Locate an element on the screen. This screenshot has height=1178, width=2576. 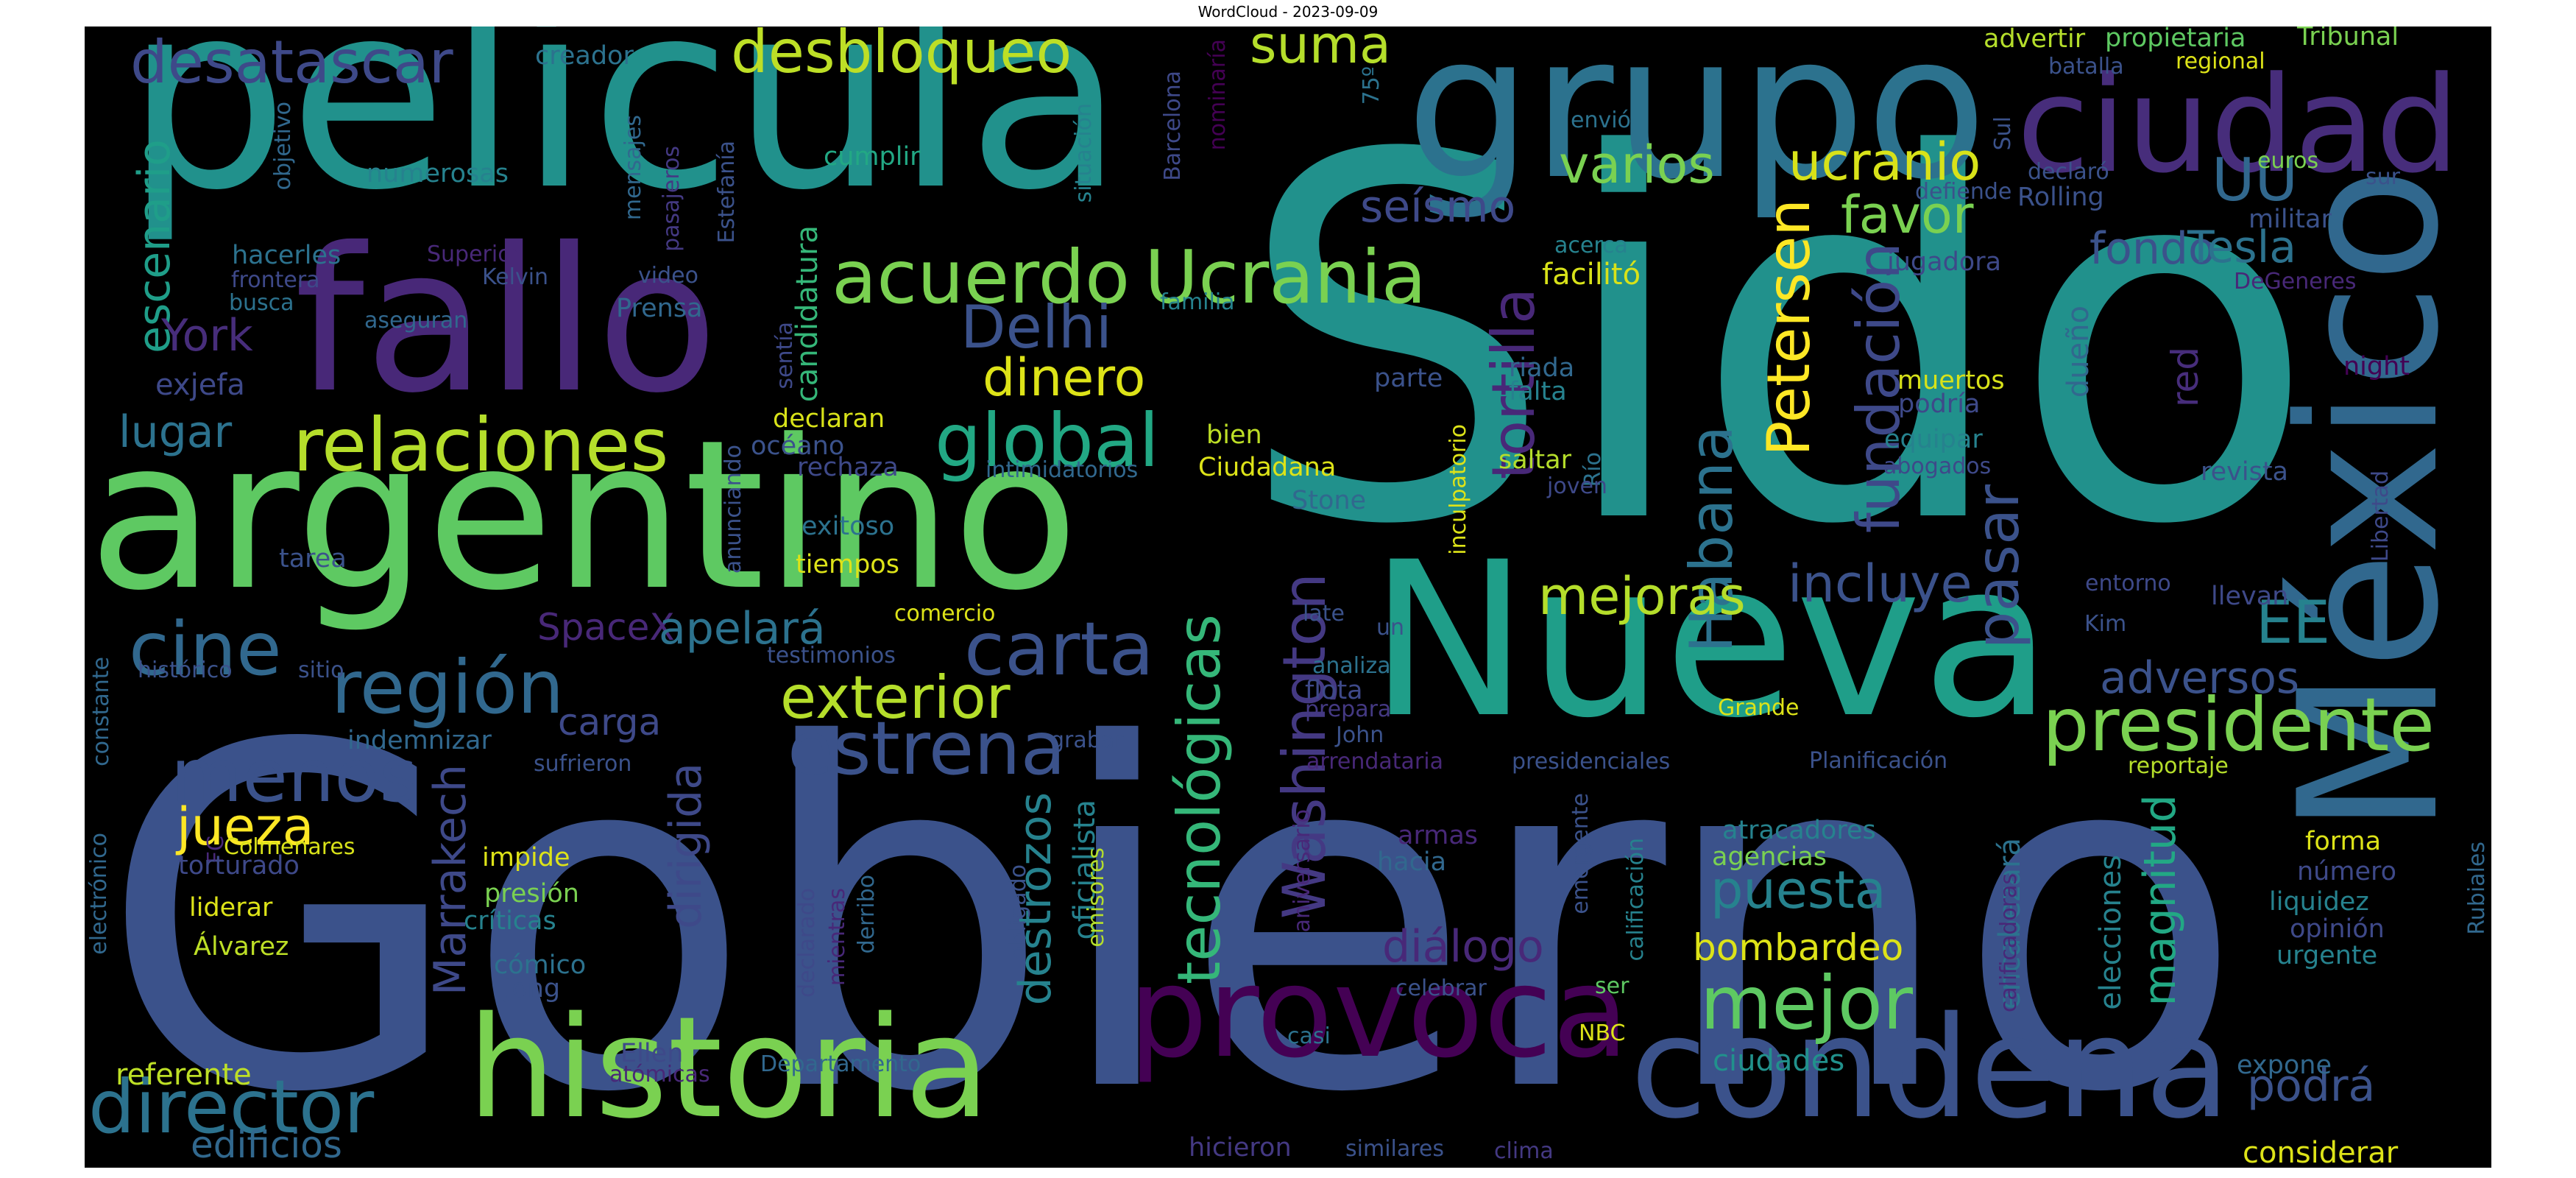
word-nominaria: nominaría is located at coordinates (1218, 95).